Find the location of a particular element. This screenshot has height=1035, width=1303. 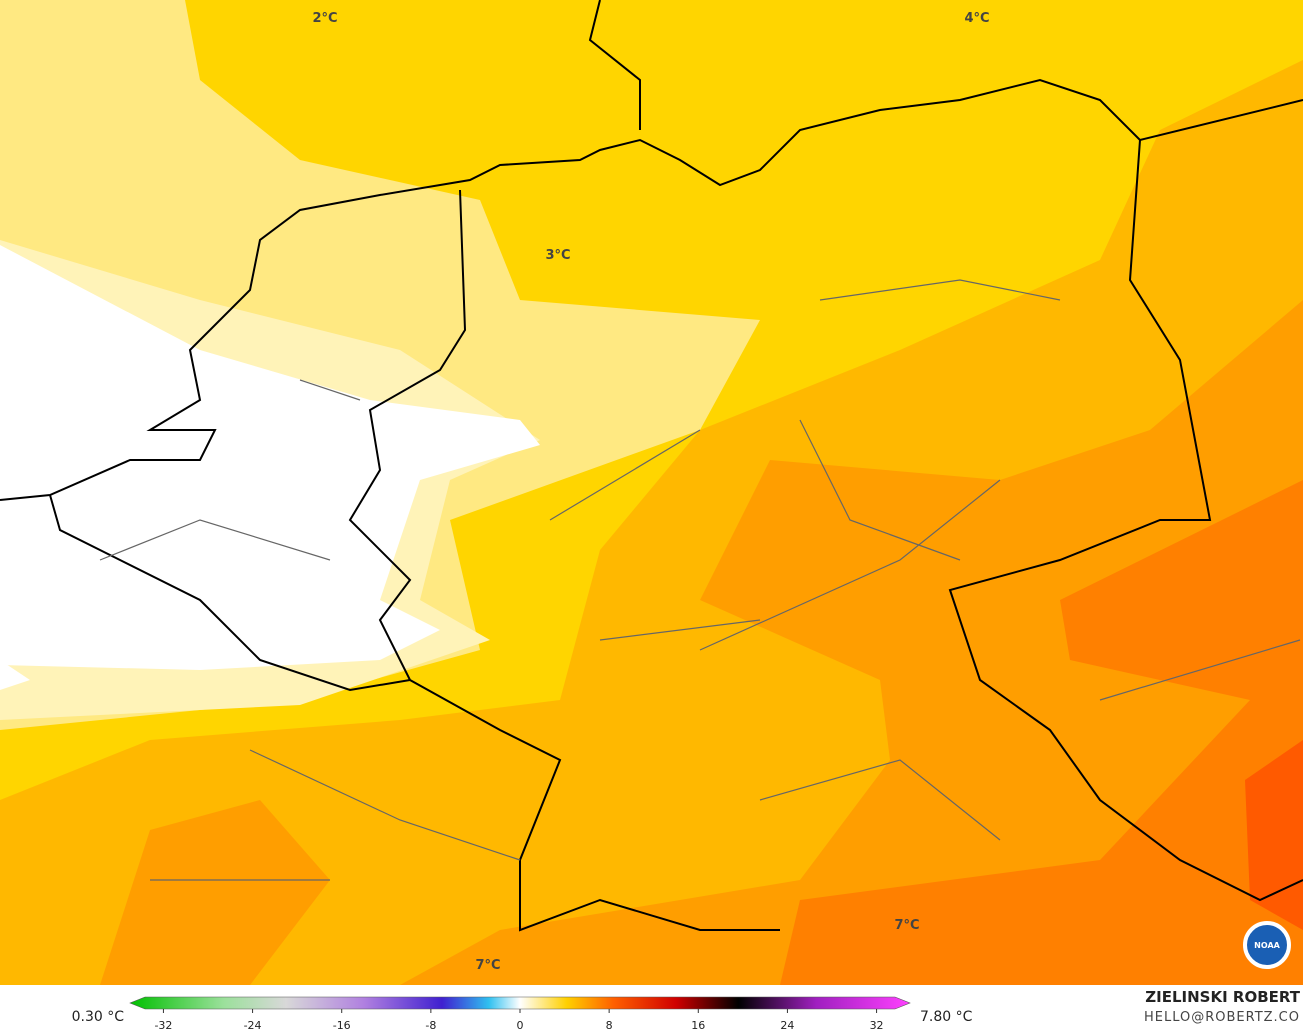

colorbar-tick-label: 24 is located at coordinates (787, 1025).